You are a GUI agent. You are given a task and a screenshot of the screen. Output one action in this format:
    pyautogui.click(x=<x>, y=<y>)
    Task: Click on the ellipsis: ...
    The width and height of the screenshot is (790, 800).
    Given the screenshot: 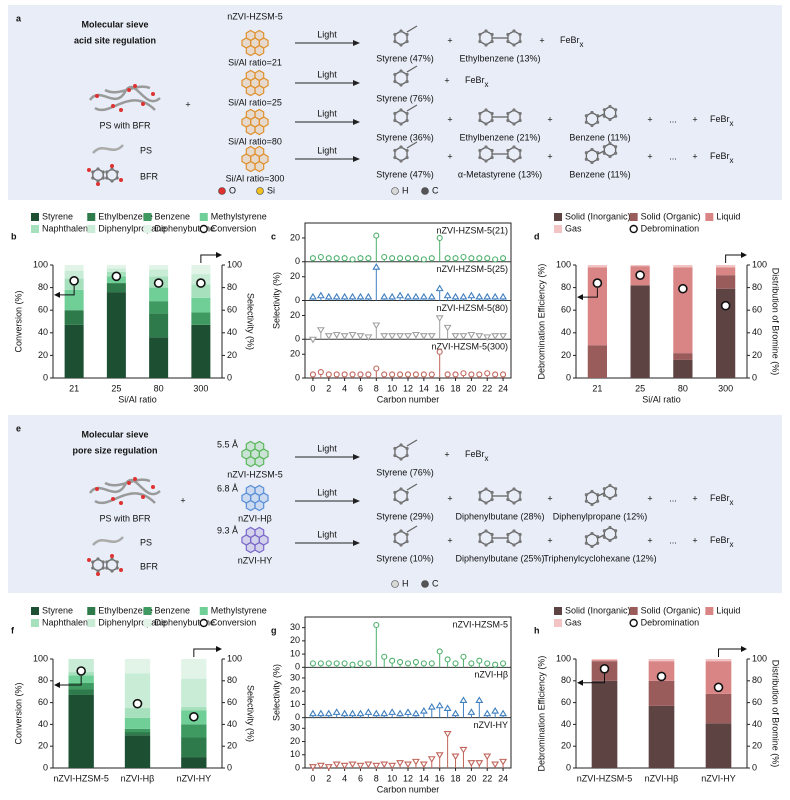 What is the action you would take?
    pyautogui.click(x=673, y=156)
    